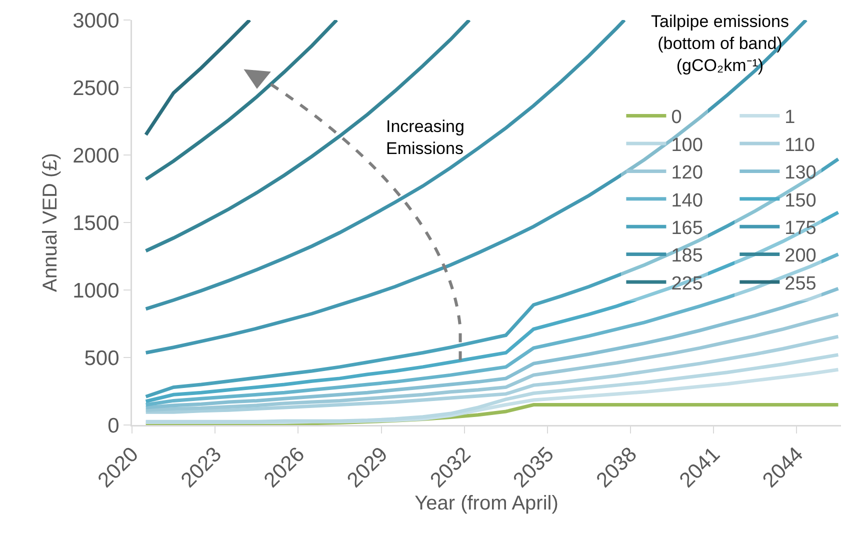  I want to click on y-tick-label: 0, so click(114, 426).